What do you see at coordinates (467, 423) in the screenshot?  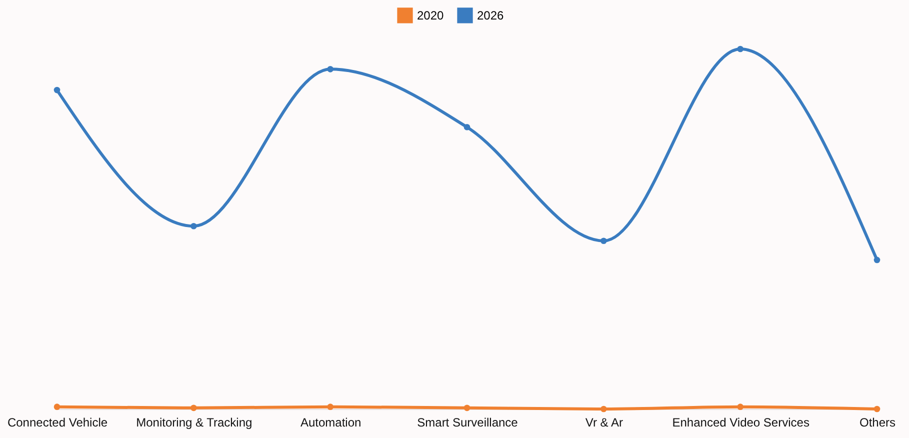 I see `x-tick-label: Smart Surveillance` at bounding box center [467, 423].